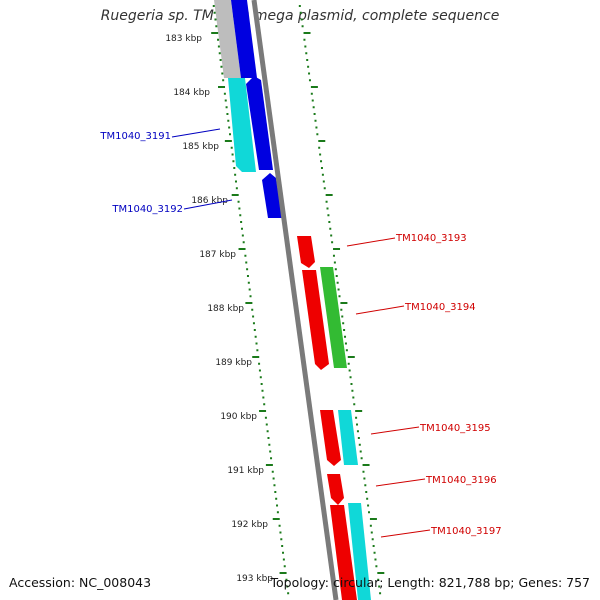 The image size is (600, 600). I want to click on gene-label-tm1040-3197: TM1040_3197, so click(466, 531).